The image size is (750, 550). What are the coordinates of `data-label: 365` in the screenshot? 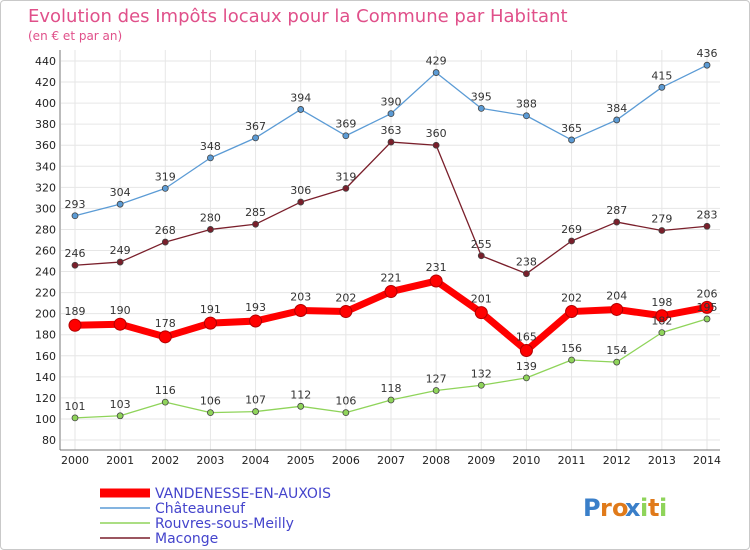 It's located at (571, 128).